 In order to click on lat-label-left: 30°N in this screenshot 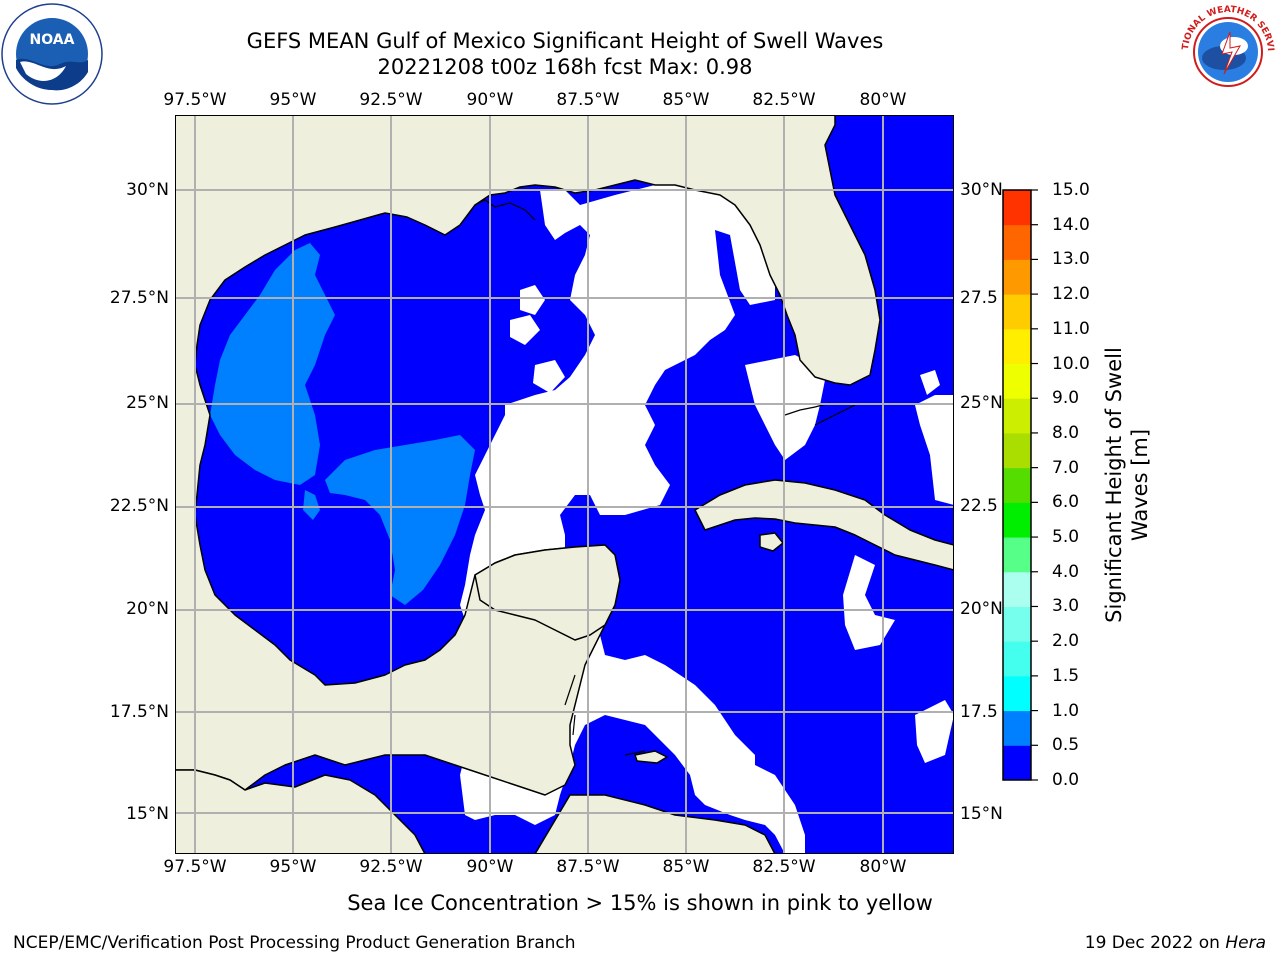, I will do `click(147, 190)`.